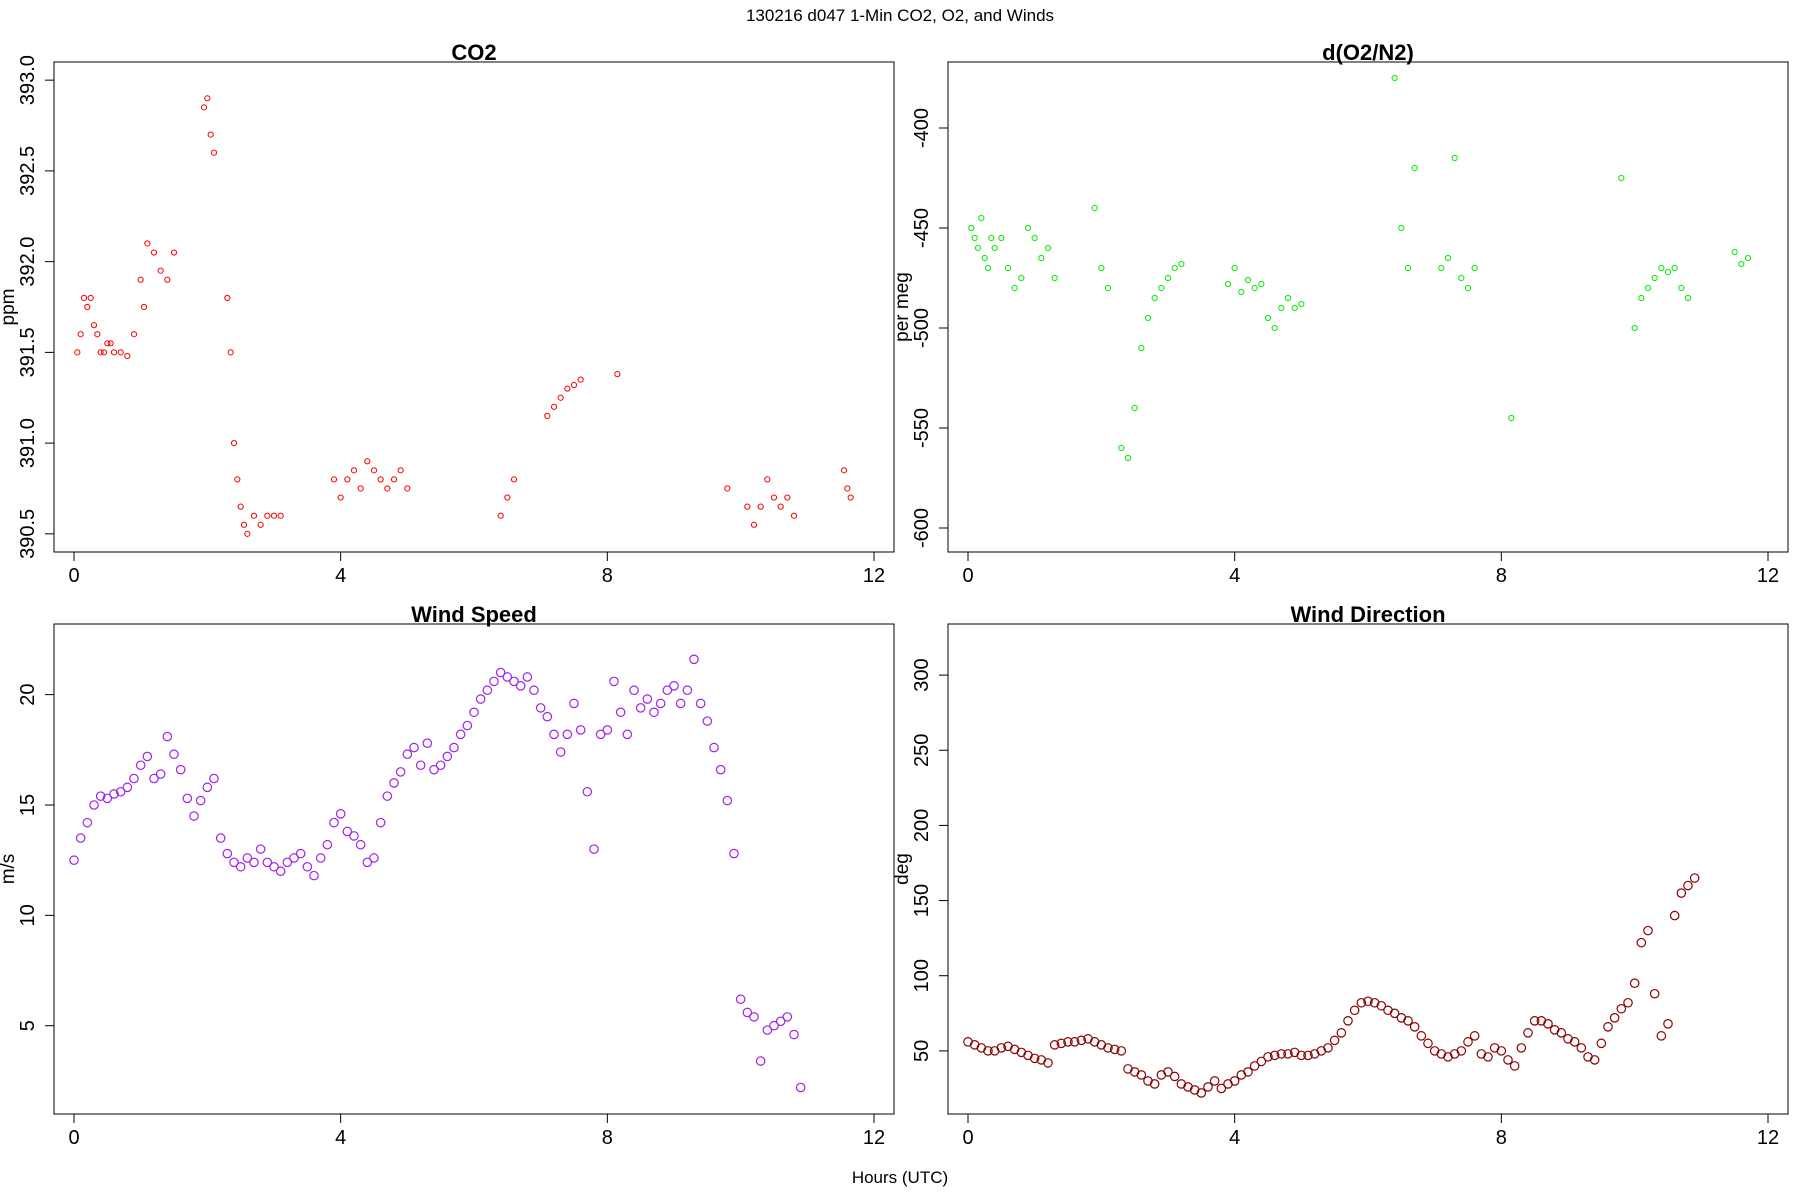  What do you see at coordinates (1368, 52) in the screenshot?
I see `o2-title: d(O2/N2)` at bounding box center [1368, 52].